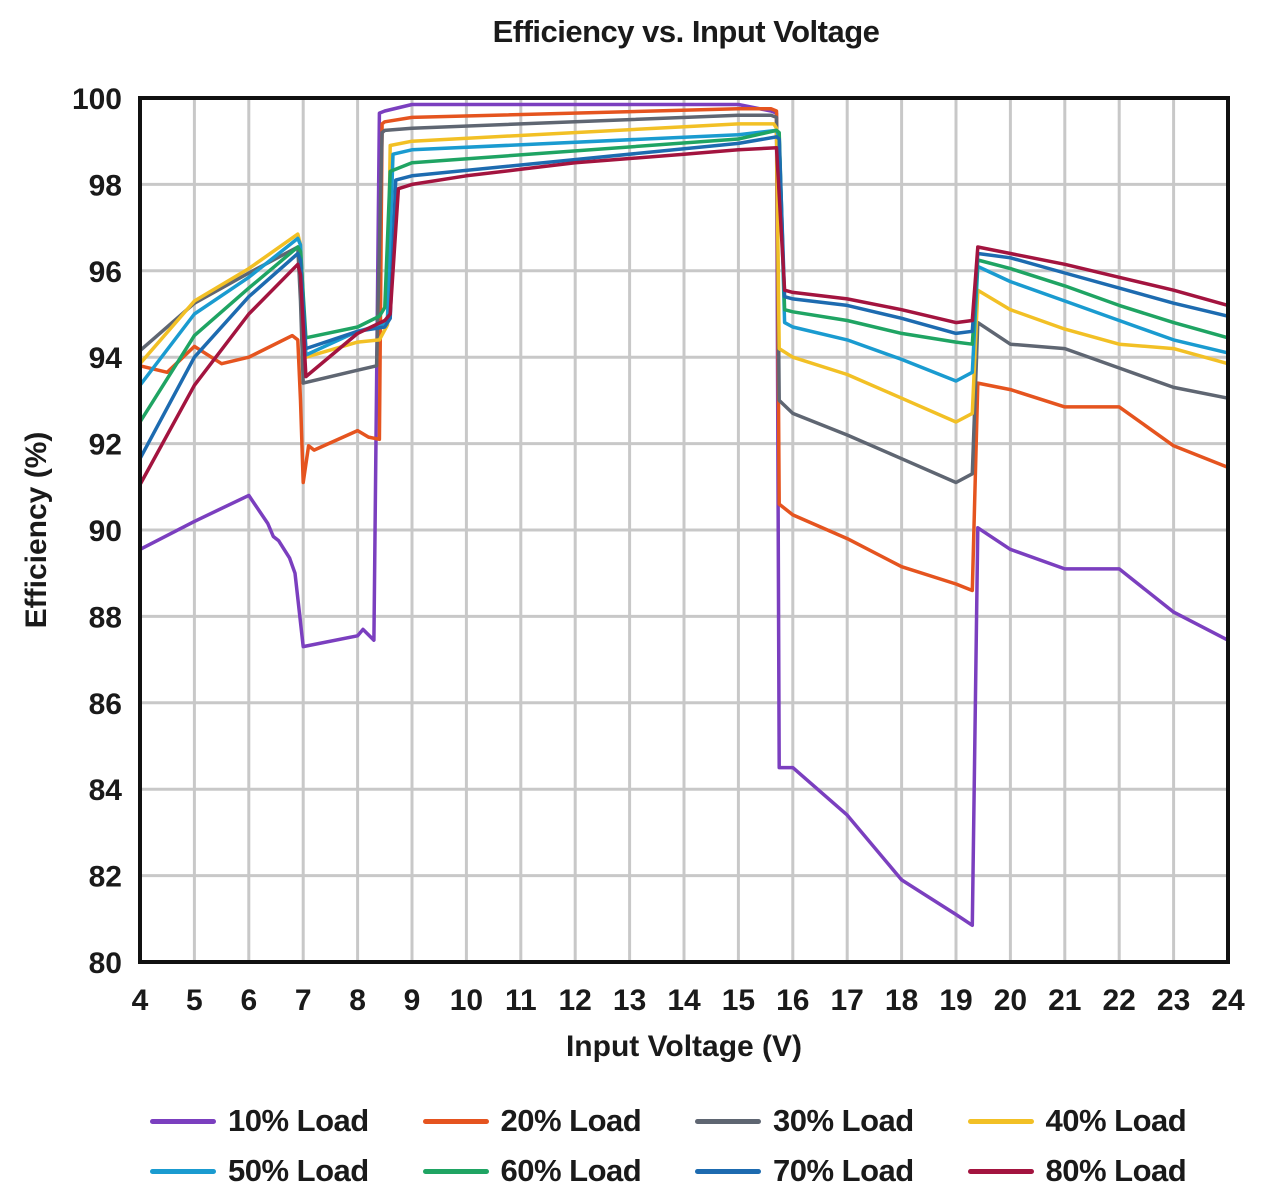 Image resolution: width=1280 pixels, height=1199 pixels. I want to click on x-tick-label: 4, so click(140, 1000).